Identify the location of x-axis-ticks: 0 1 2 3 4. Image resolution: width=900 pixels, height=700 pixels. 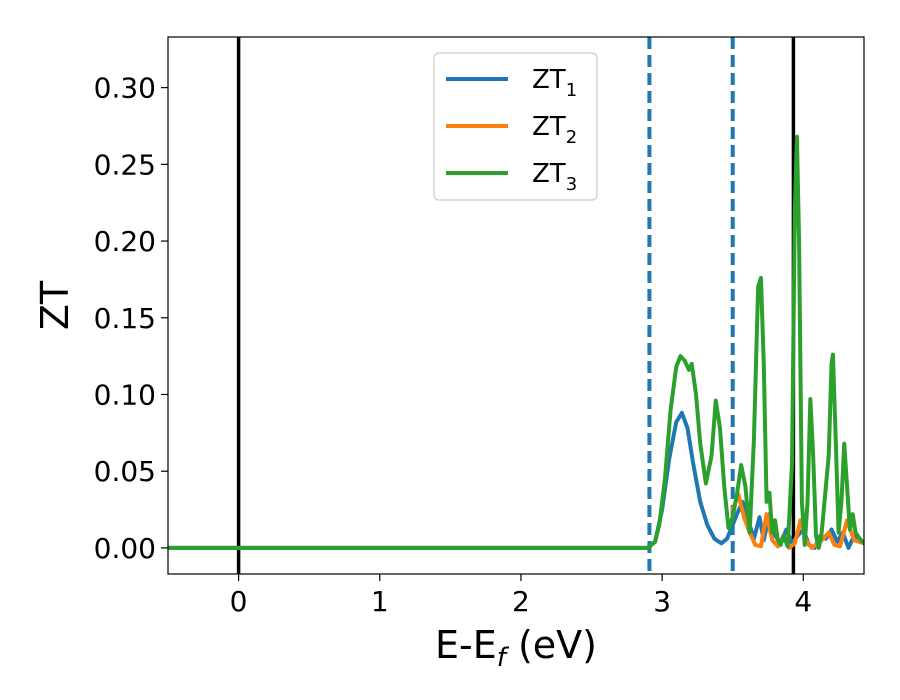
(521, 596).